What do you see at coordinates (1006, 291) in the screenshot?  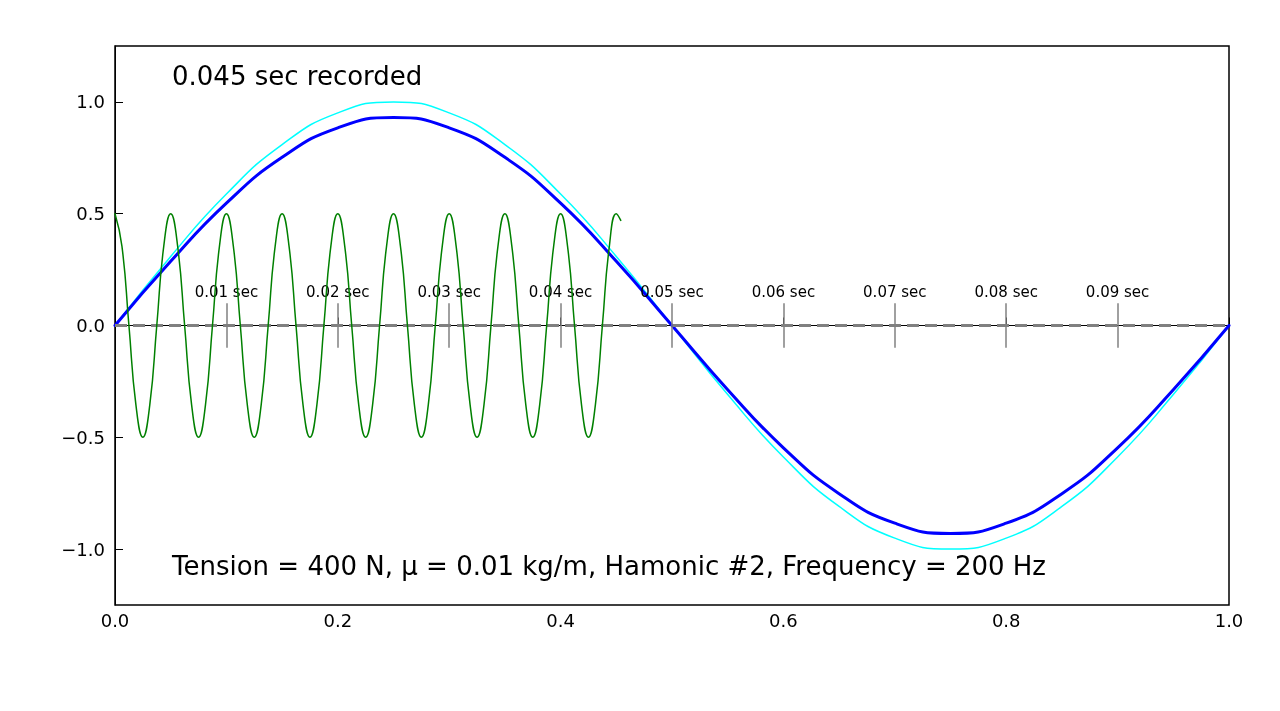 I see `annotation: 0.08 sec` at bounding box center [1006, 291].